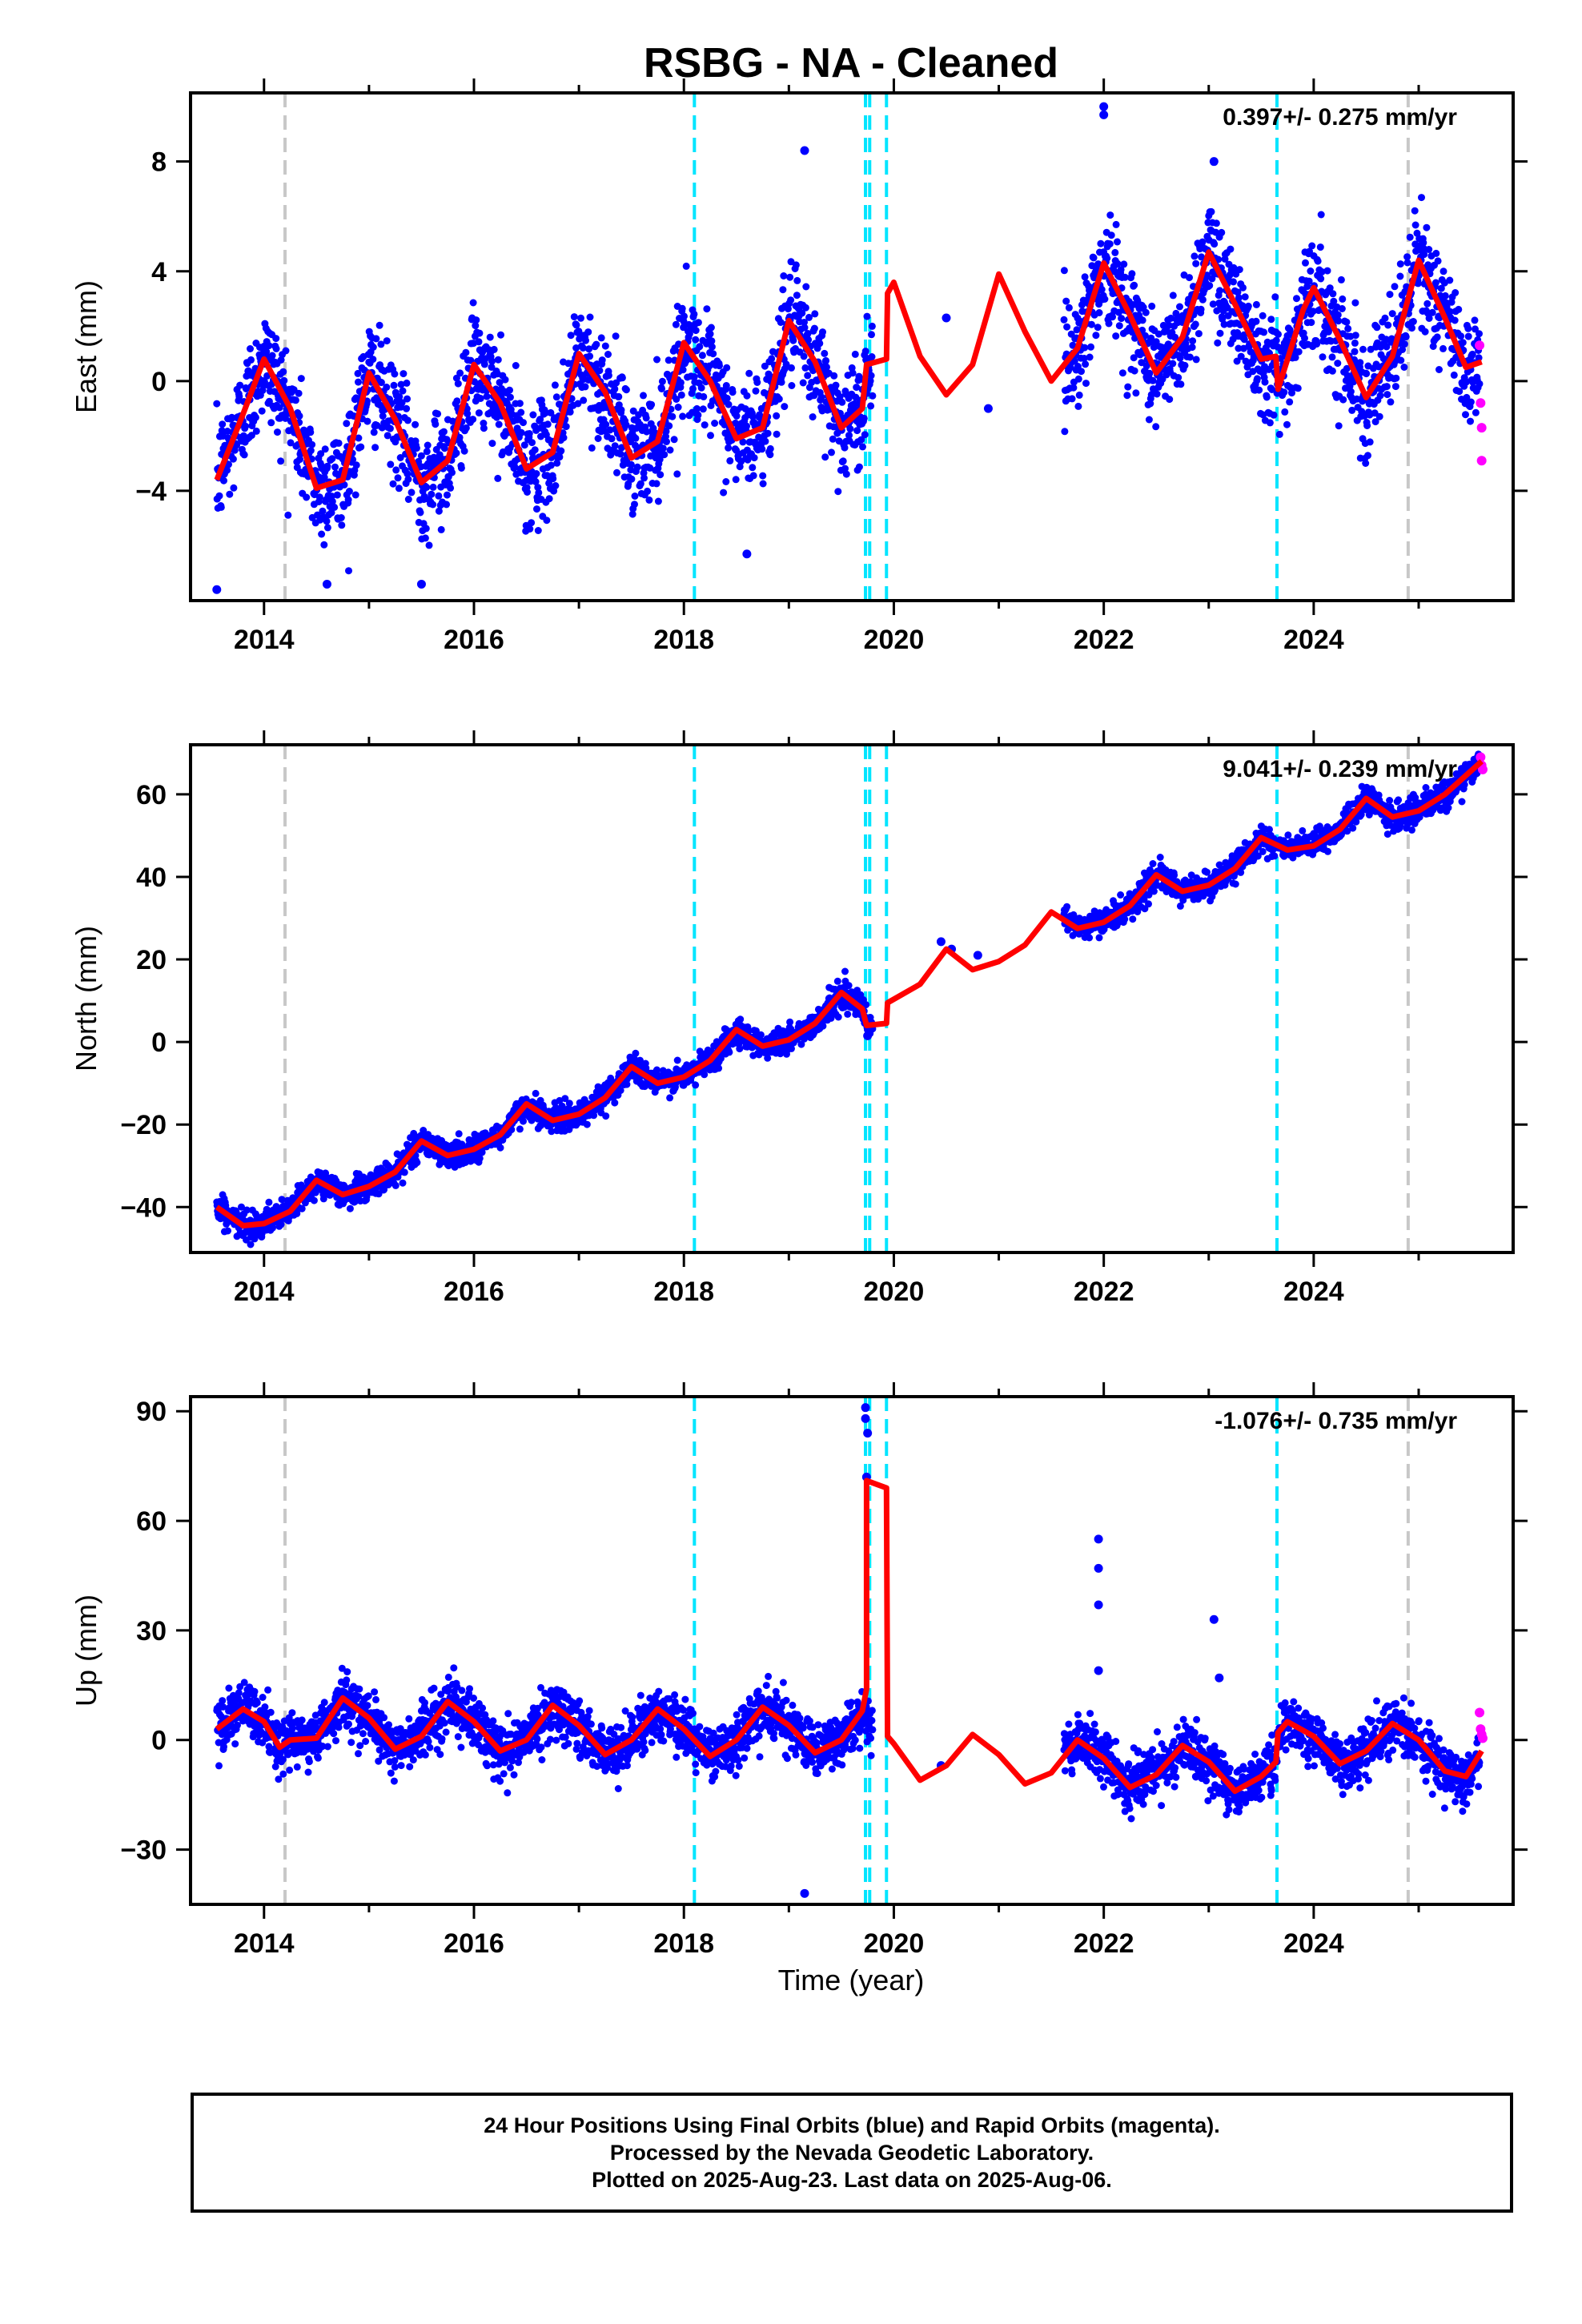  Describe the element at coordinates (1481, 461) in the screenshot. I see `rapid-point` at that location.